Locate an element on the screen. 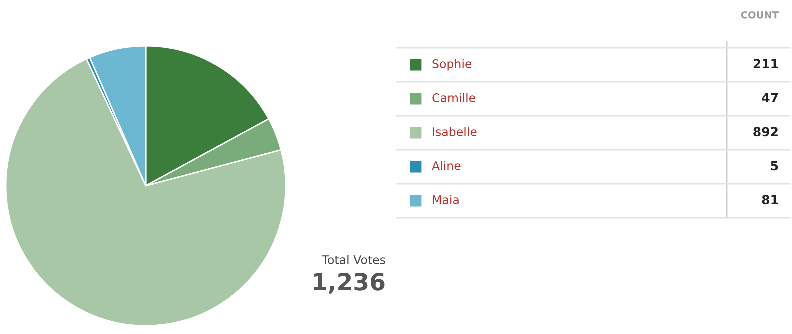 The image size is (792, 334). data-label: 47 is located at coordinates (770, 97).